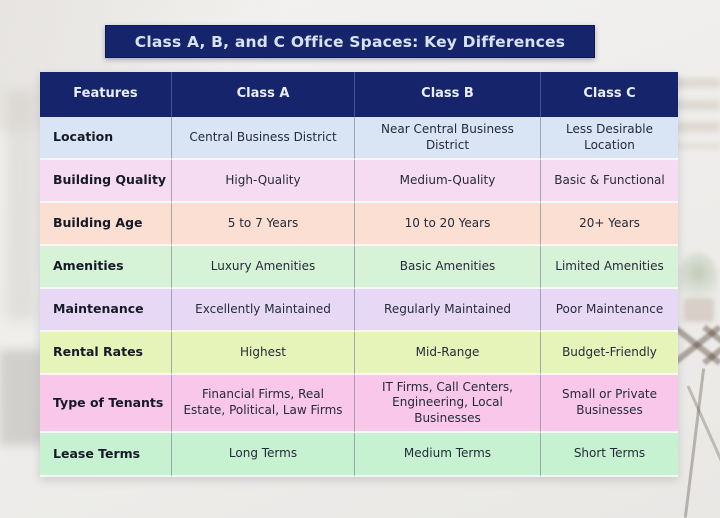 This screenshot has width=720, height=518. What do you see at coordinates (709, 345) in the screenshot?
I see `background-x-frame-table` at bounding box center [709, 345].